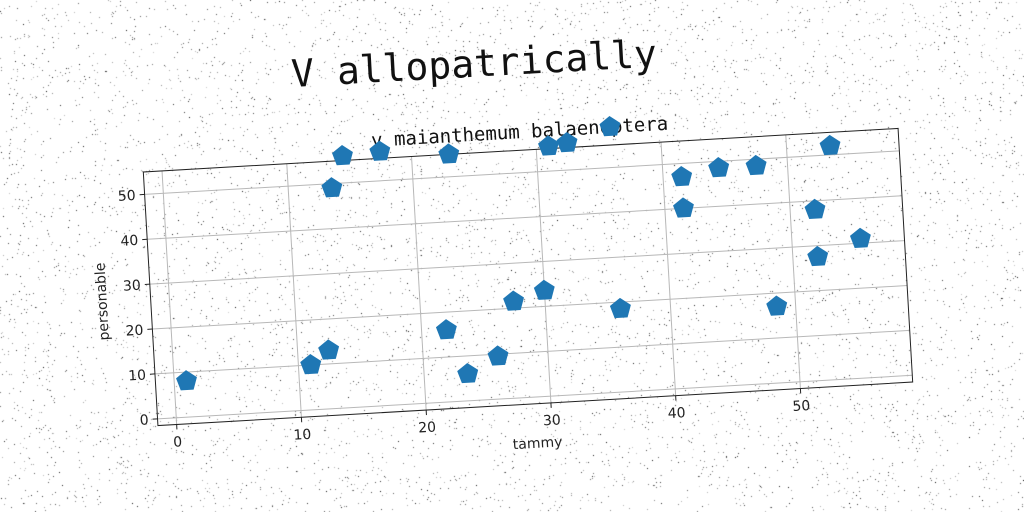 The image size is (1024, 512). I want to click on y-tick-label: 0, so click(144, 420).